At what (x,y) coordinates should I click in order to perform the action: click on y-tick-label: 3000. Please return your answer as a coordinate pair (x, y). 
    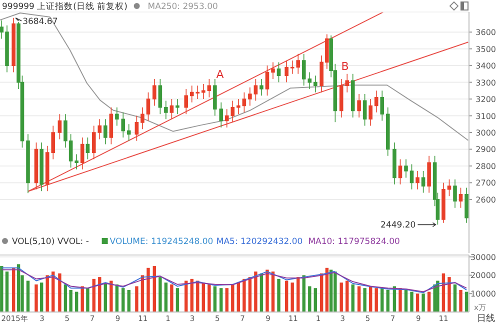
    Looking at the image, I should click on (486, 133).